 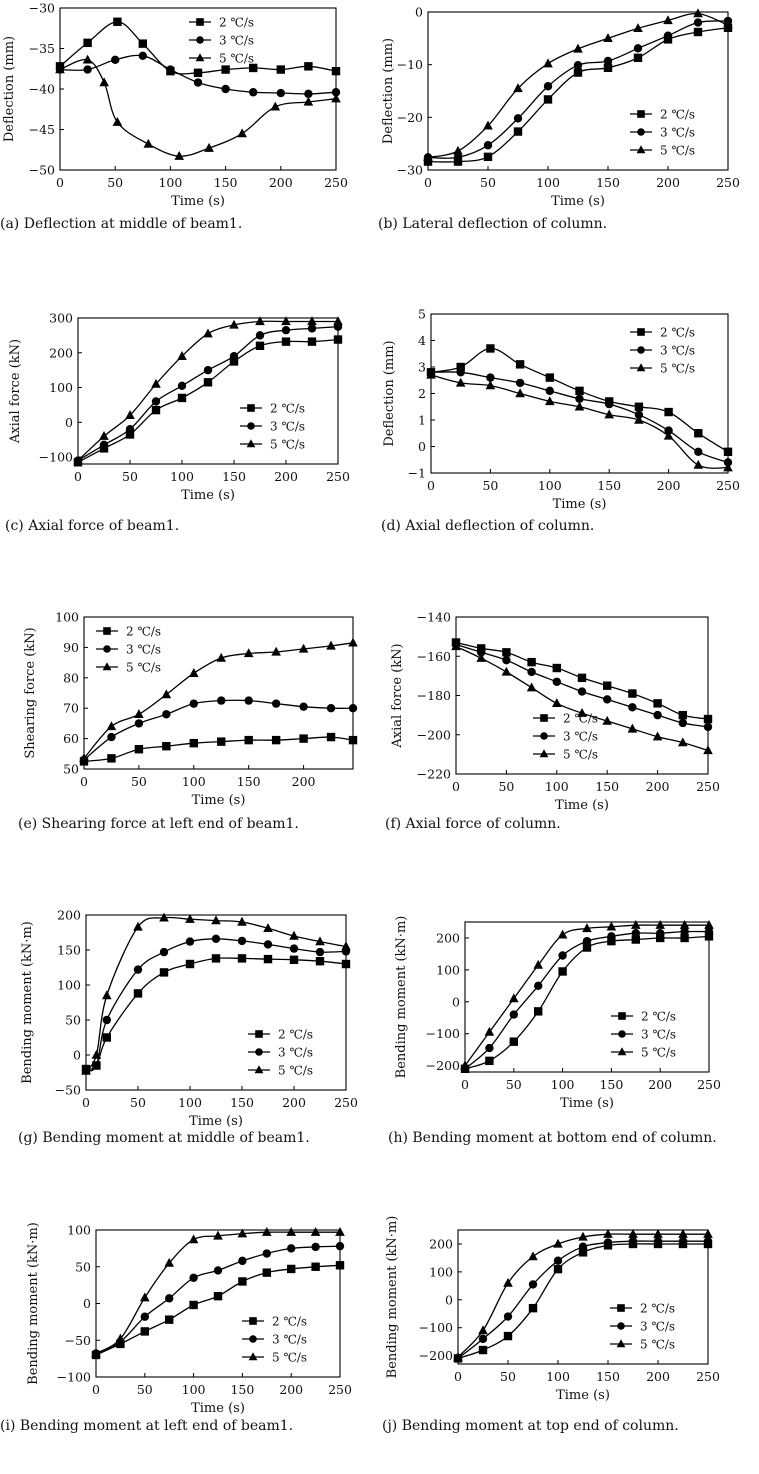 I want to click on x-tick-label: 100, so click(x=557, y=786).